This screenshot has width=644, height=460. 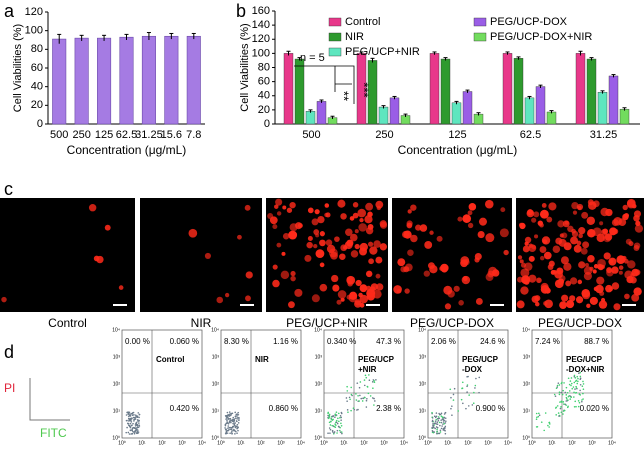 What do you see at coordinates (67, 323) in the screenshot?
I see `image-label: Control` at bounding box center [67, 323].